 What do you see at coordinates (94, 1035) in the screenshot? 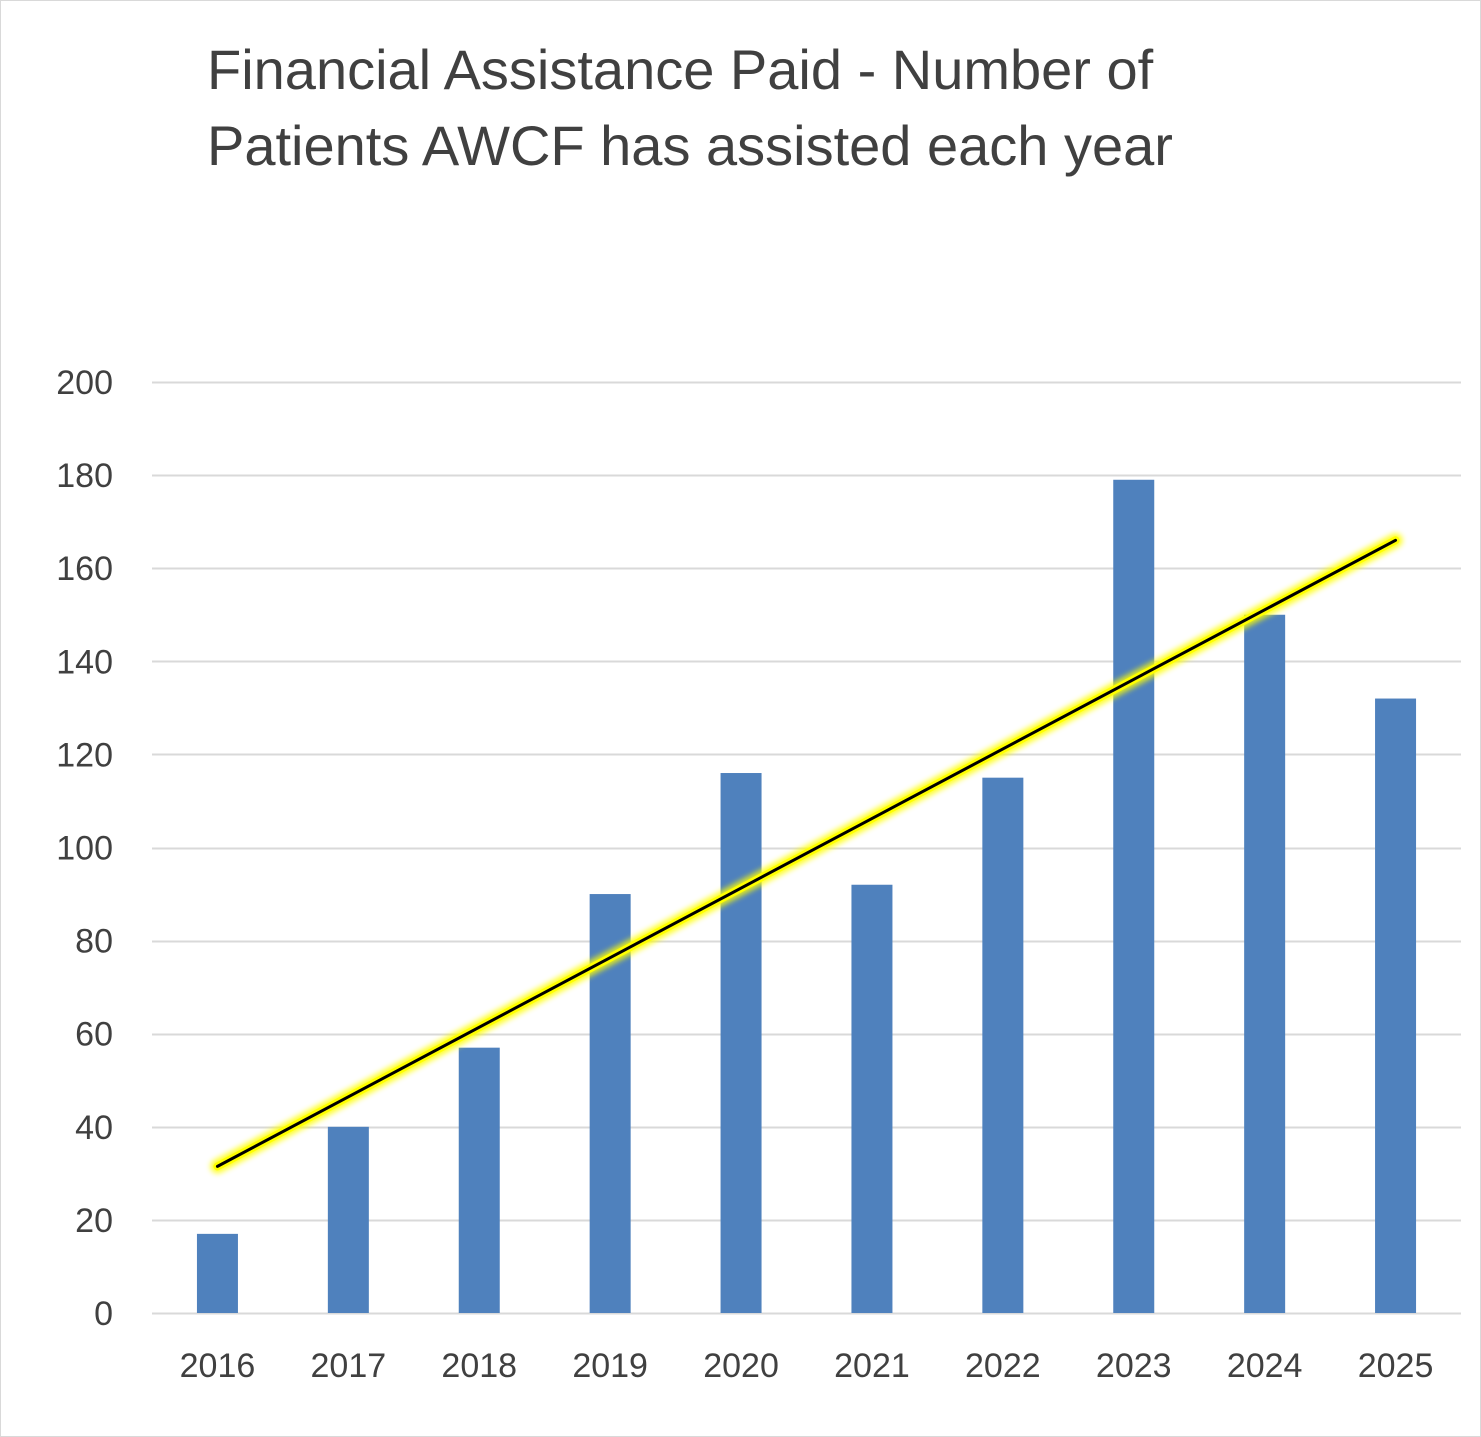
I see `y-tick-label: 60` at bounding box center [94, 1035].